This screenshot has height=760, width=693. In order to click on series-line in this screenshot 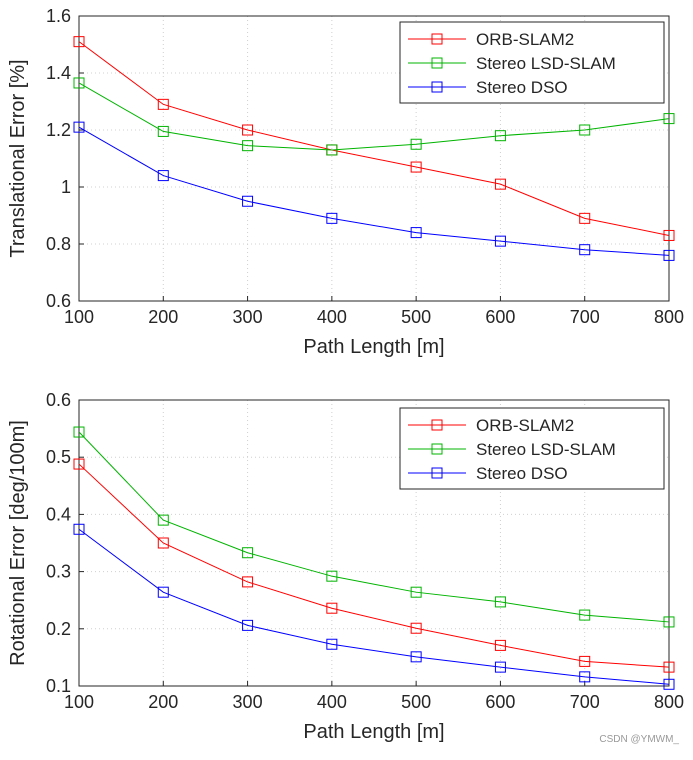, I will do `click(374, 116)`.